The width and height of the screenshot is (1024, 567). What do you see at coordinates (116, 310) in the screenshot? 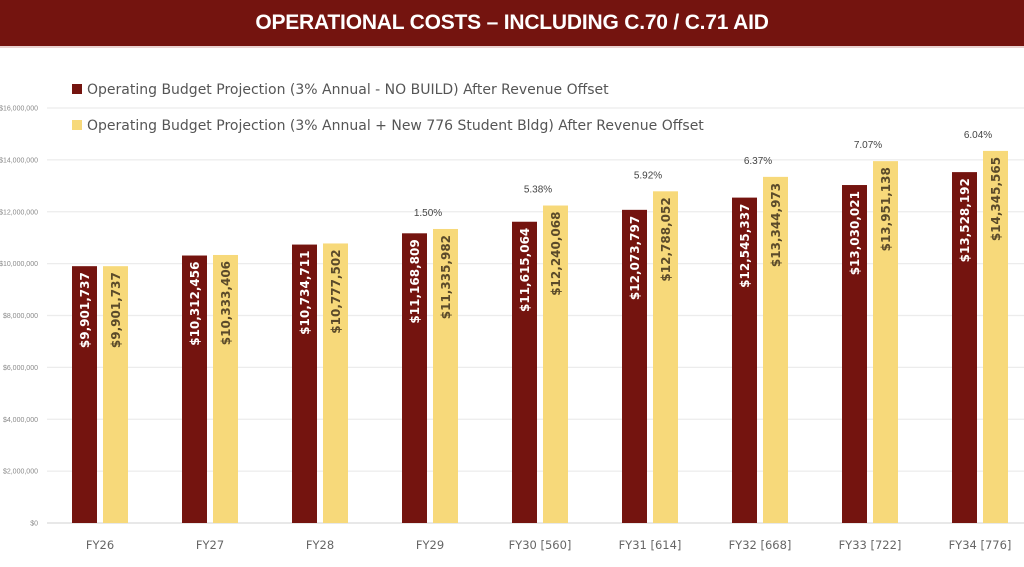
I see `bar-label-new-build: $9,901,737` at bounding box center [116, 310].